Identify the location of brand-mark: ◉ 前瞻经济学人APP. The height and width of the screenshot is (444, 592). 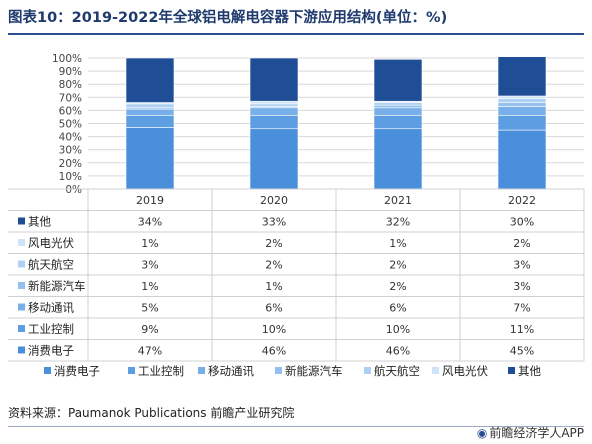
(530, 432).